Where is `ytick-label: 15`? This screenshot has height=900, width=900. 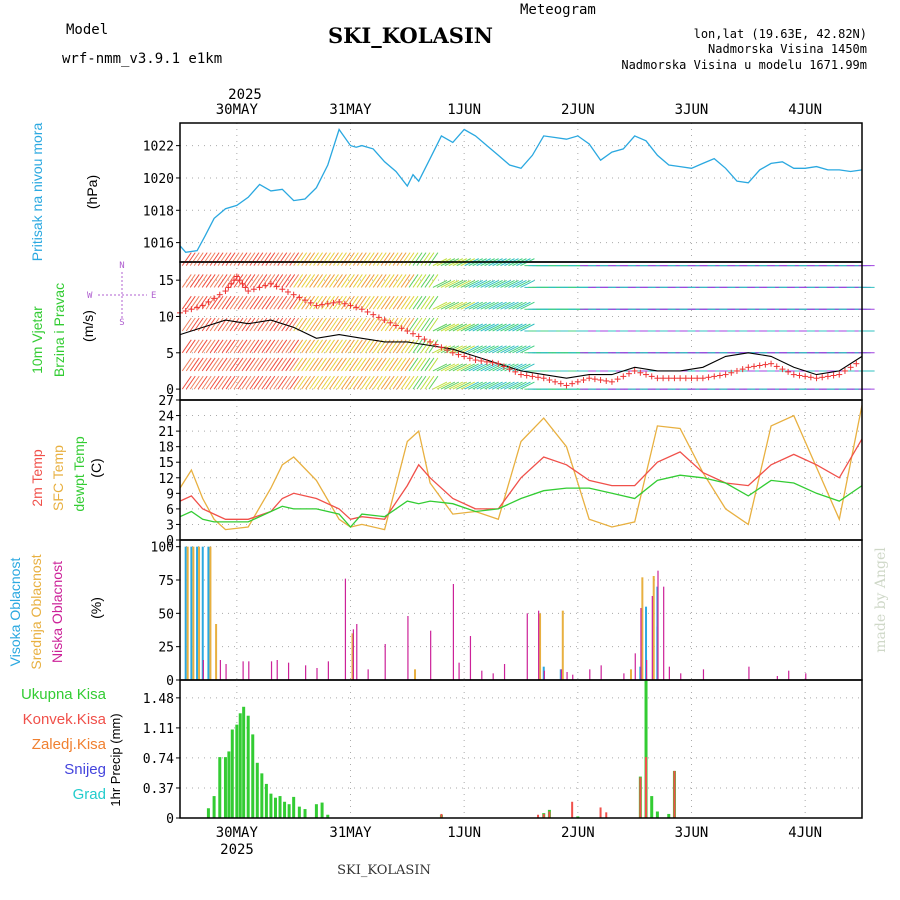
ytick-label: 15 is located at coordinates (166, 463).